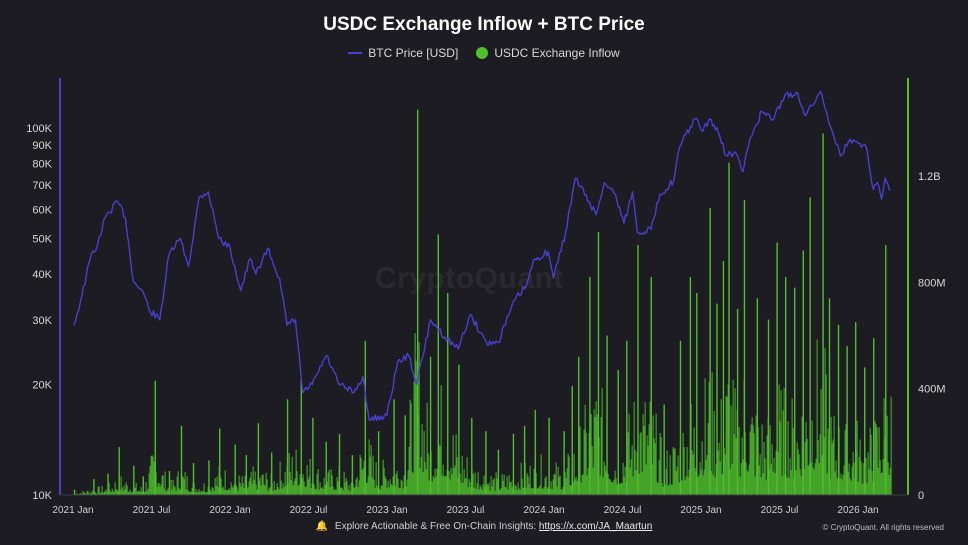  I want to click on y-left-tick-label: 100K, so click(39, 129).